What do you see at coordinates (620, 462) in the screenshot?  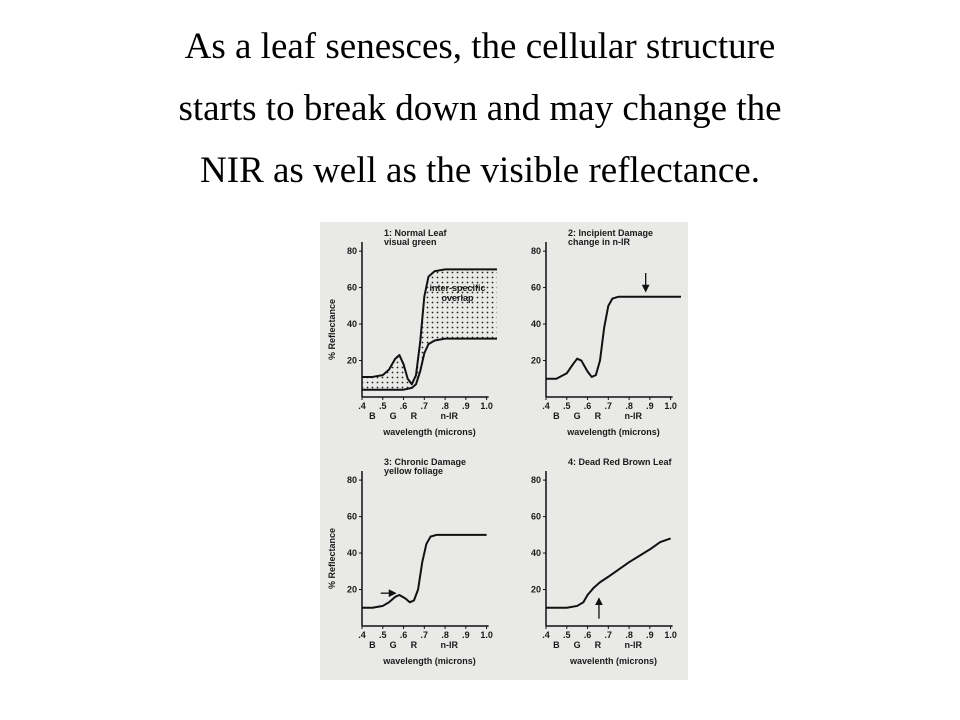 I see `chart-title: 4: Dead Red Brown Leaf` at bounding box center [620, 462].